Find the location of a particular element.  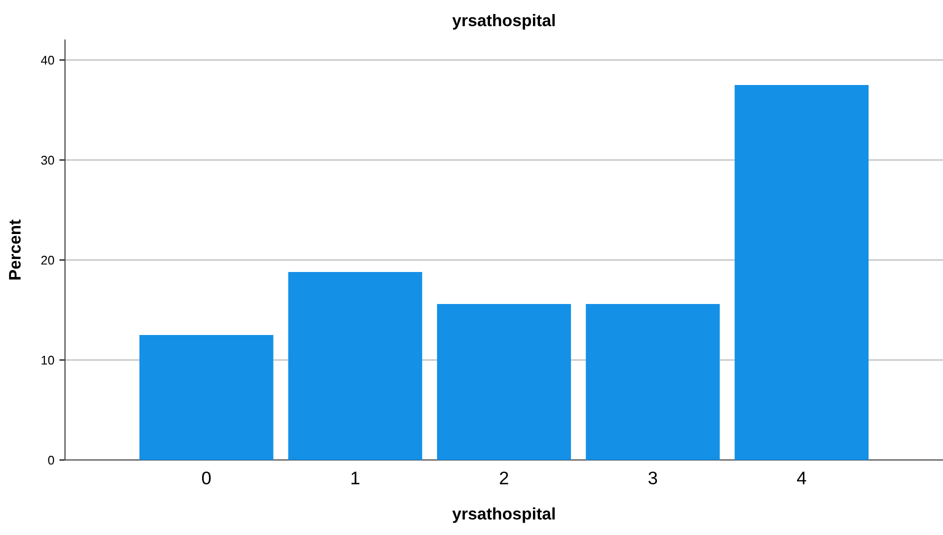

x-tick-label: 0 is located at coordinates (206, 478).